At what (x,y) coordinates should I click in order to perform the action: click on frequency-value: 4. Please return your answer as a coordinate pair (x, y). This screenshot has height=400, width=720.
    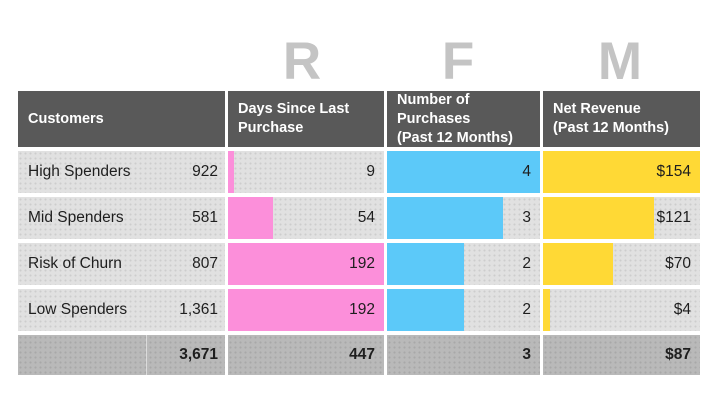
    Looking at the image, I should click on (526, 171).